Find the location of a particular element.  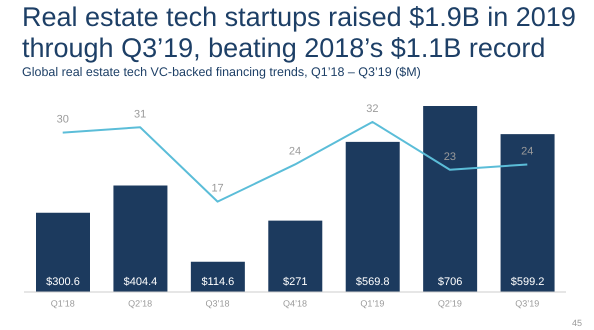

data-label: 30 is located at coordinates (62, 120).